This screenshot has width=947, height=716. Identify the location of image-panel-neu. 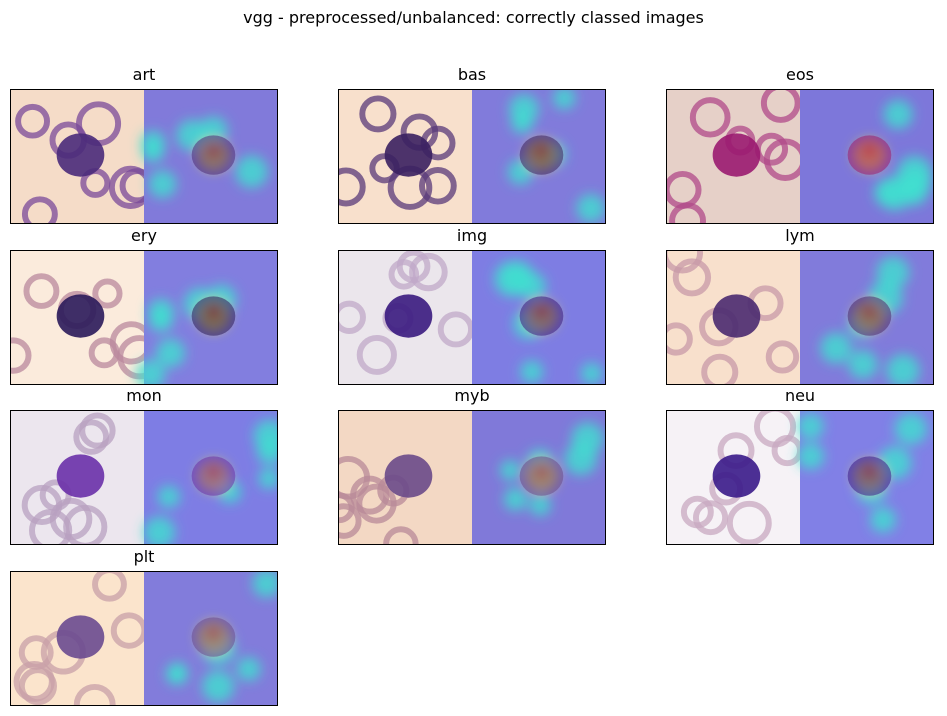
(800, 477).